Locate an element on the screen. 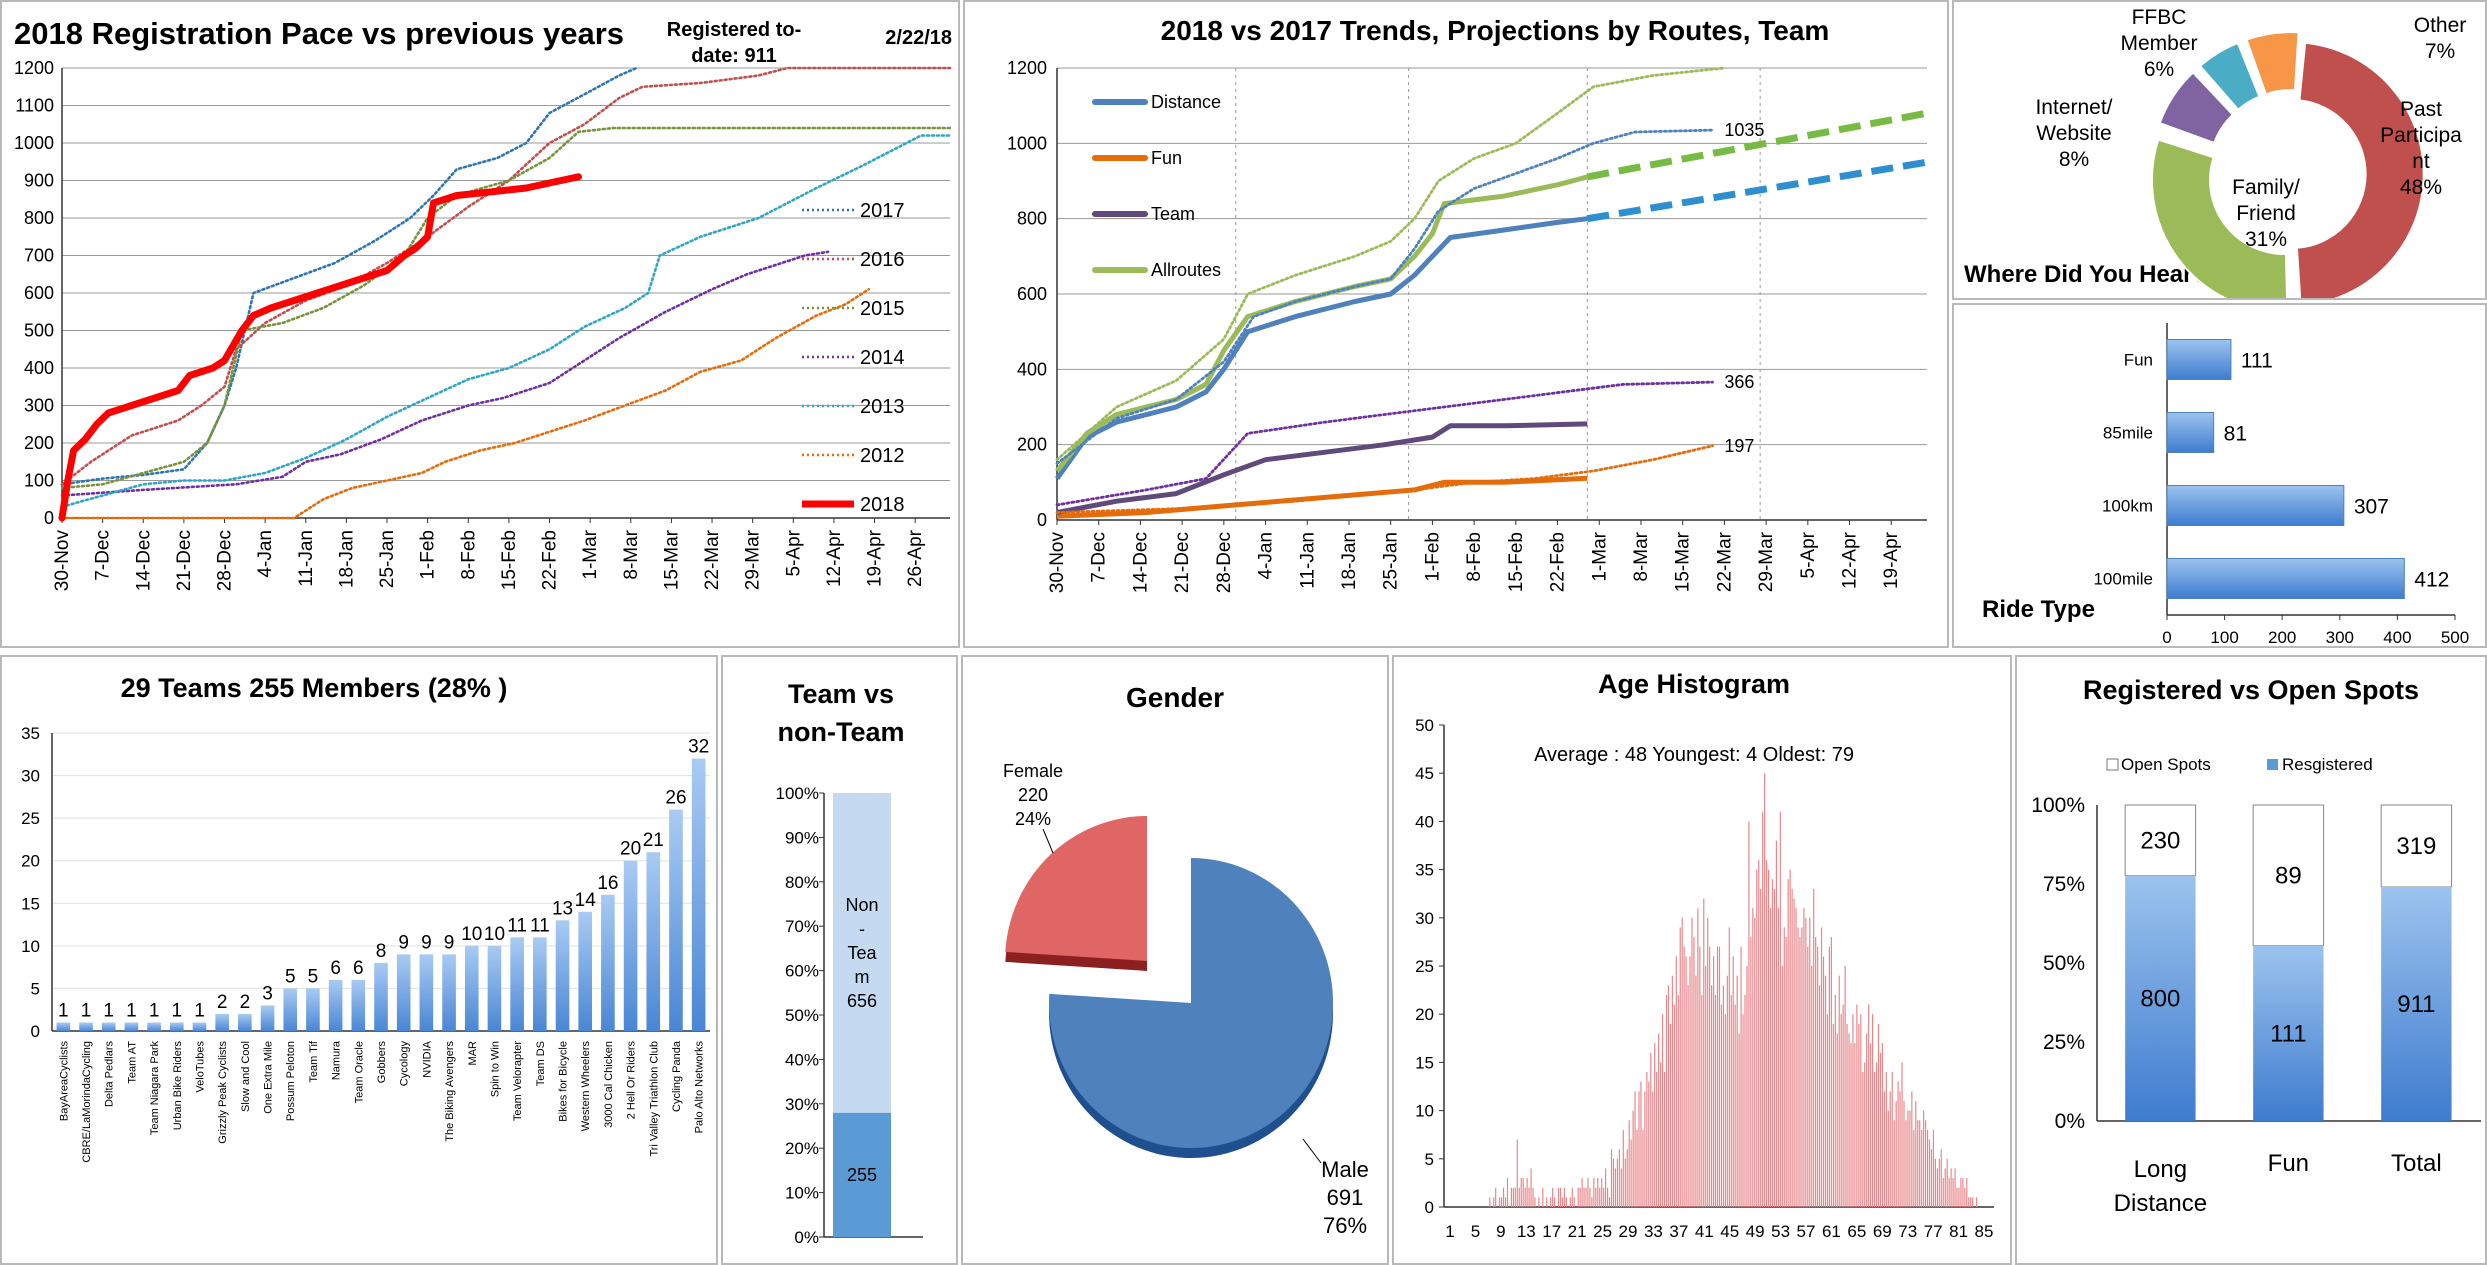 Image resolution: width=2487 pixels, height=1265 pixels. age-x-tick-label: 29 is located at coordinates (1628, 1231).